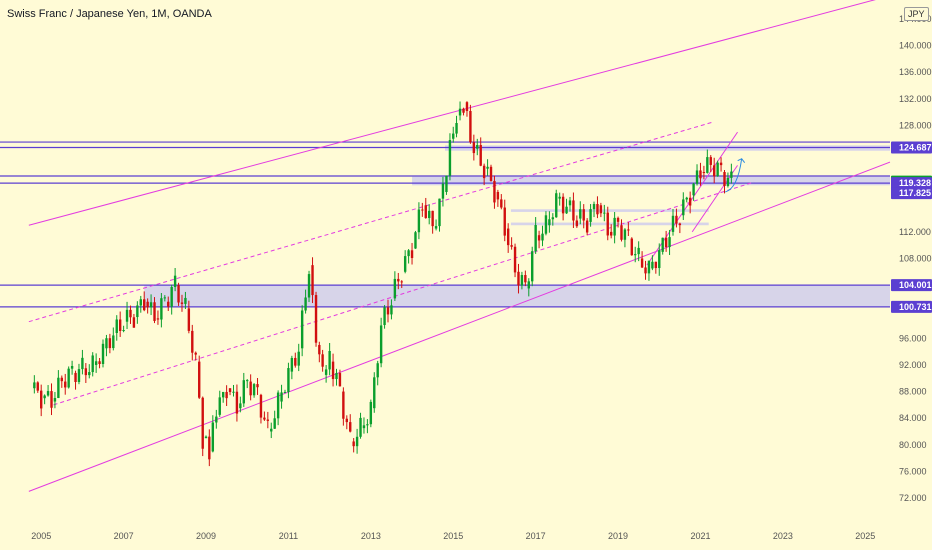 This screenshot has width=932, height=550. Describe the element at coordinates (915, 99) in the screenshot. I see `y-tick-label: 132.000` at that location.